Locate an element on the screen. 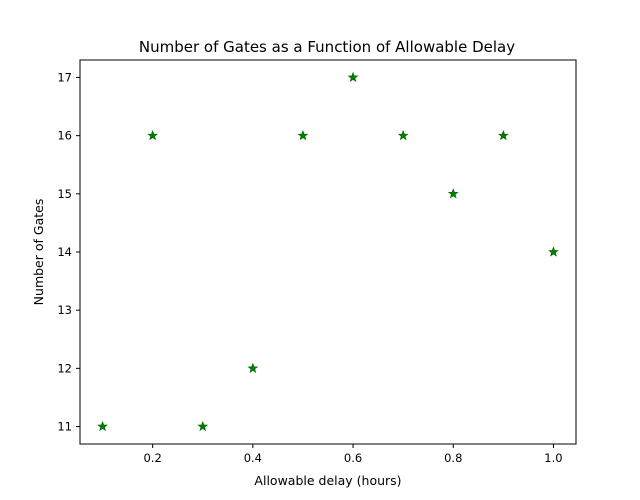  x-axis: 0.2 0.4 0.6 0.8 1.0 is located at coordinates (353, 454).